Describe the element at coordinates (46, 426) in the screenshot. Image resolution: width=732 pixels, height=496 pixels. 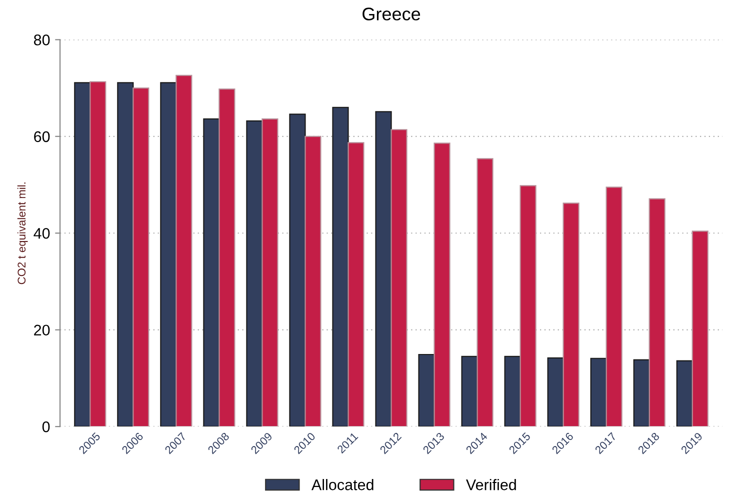
I see `y-tick-label: 0` at that location.